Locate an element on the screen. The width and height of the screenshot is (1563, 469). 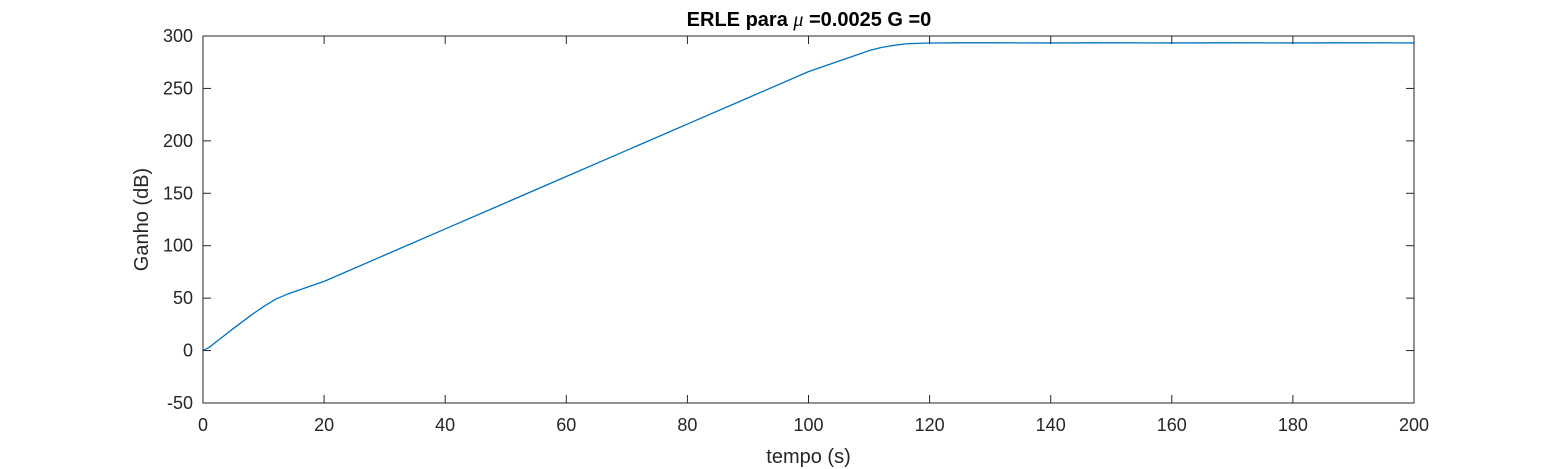
x-tick-label: 40 is located at coordinates (445, 425).